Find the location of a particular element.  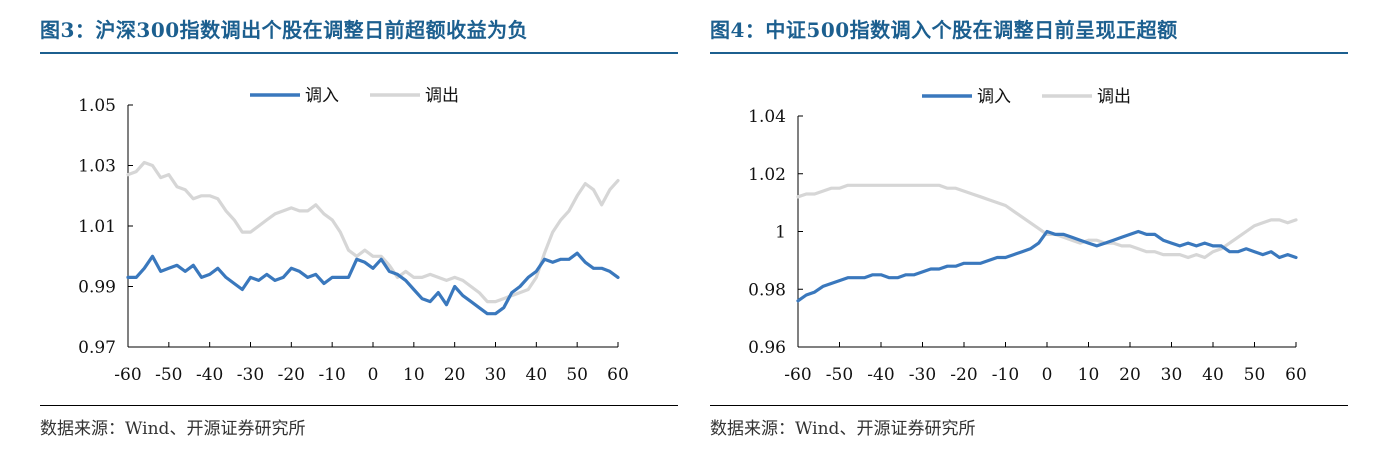

y-tick-label: 1.03 is located at coordinates (97, 167).